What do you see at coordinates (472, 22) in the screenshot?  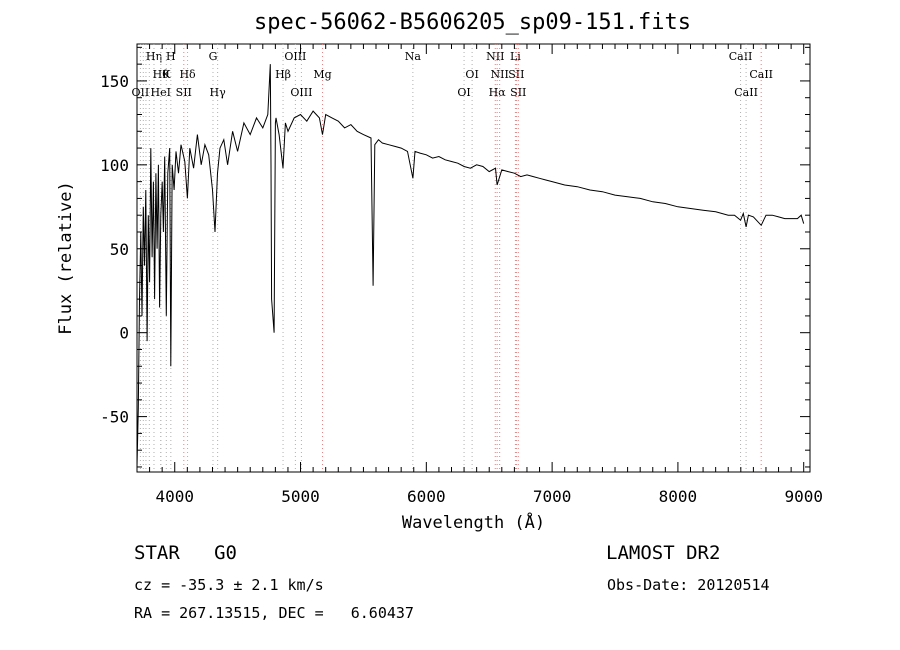 I see `chart-title: spec-56062-B5606205_sp09-151.fits` at bounding box center [472, 22].